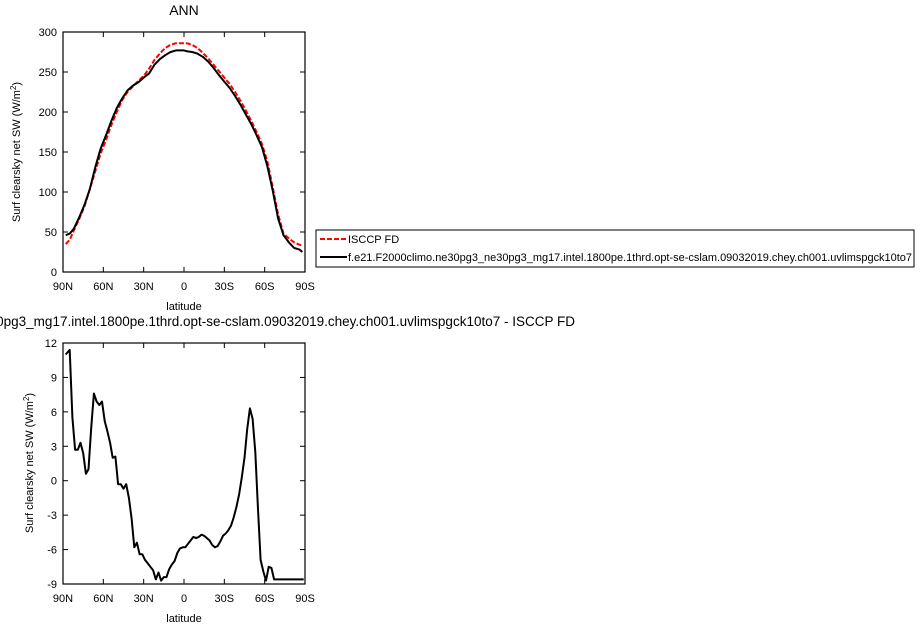 The height and width of the screenshot is (629, 923). What do you see at coordinates (54, 447) in the screenshot?
I see `y-tick-label: 3` at bounding box center [54, 447].